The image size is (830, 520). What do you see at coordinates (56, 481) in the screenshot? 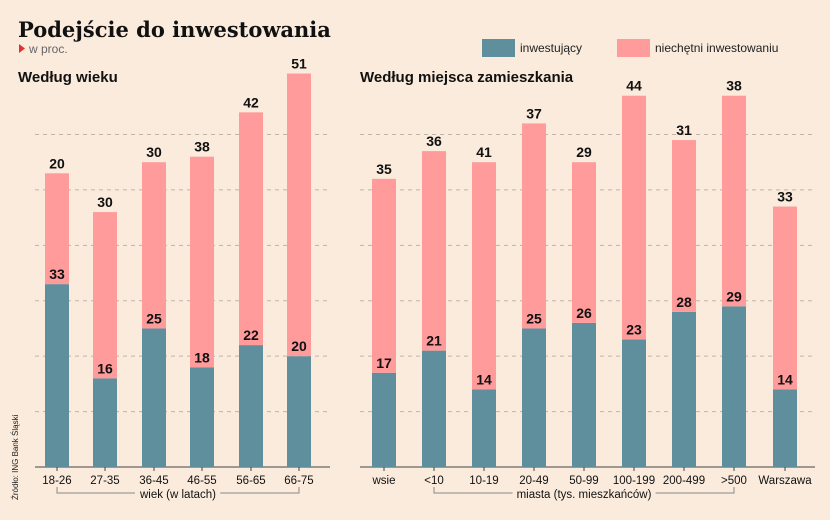
I see `x-tick-label: 18-26` at bounding box center [56, 481].